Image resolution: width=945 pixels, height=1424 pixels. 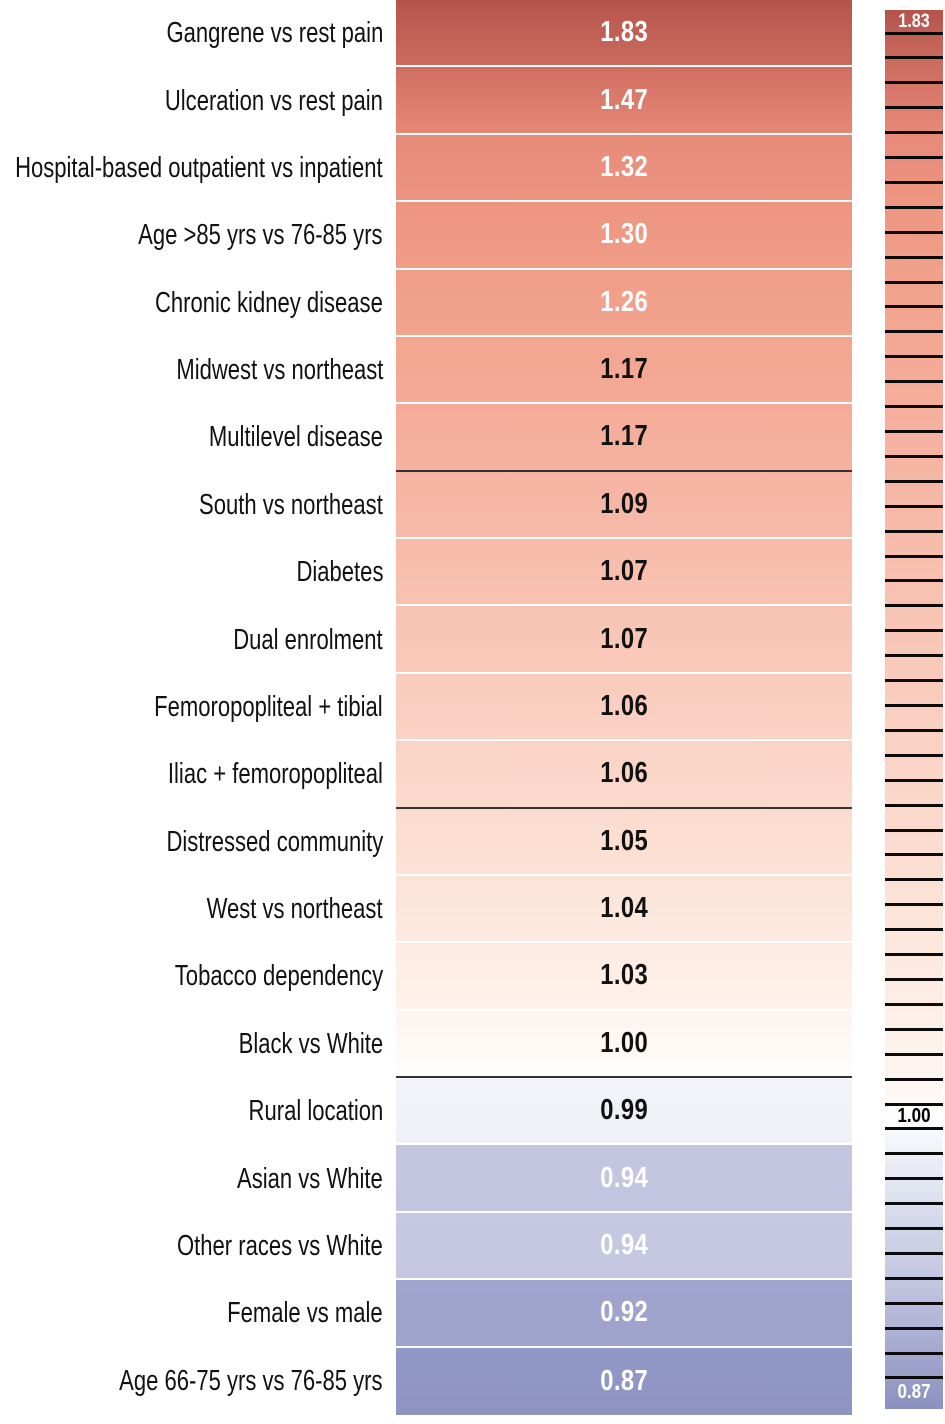 I want to click on row-value-cell: 0.87, so click(x=624, y=1381).